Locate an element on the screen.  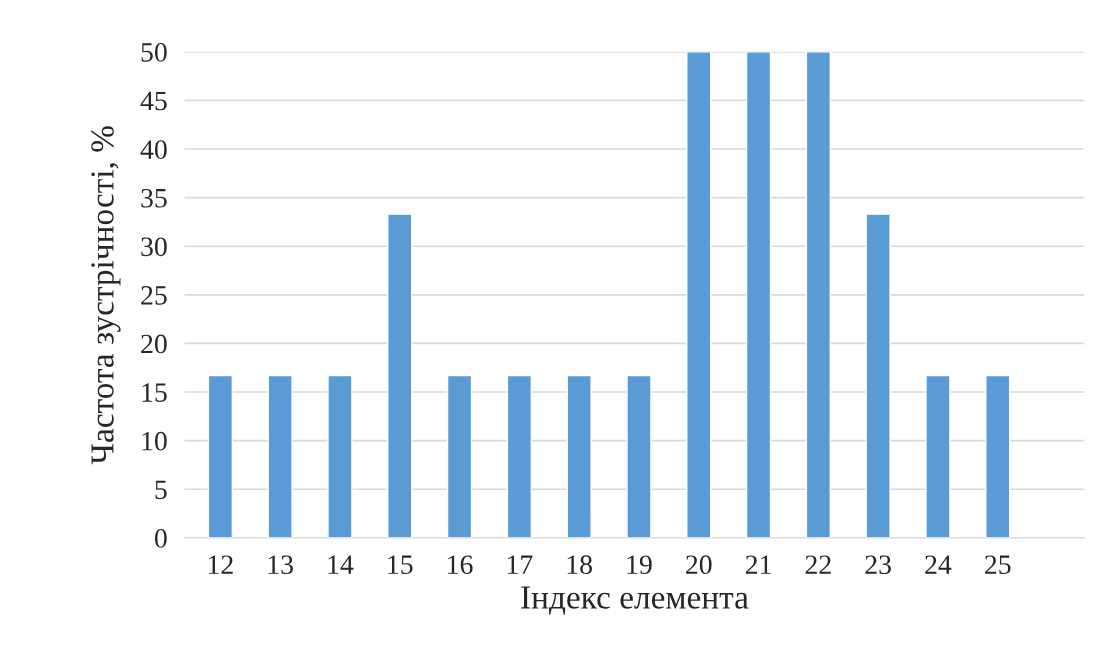
x-tick-label: 15 is located at coordinates (400, 565).